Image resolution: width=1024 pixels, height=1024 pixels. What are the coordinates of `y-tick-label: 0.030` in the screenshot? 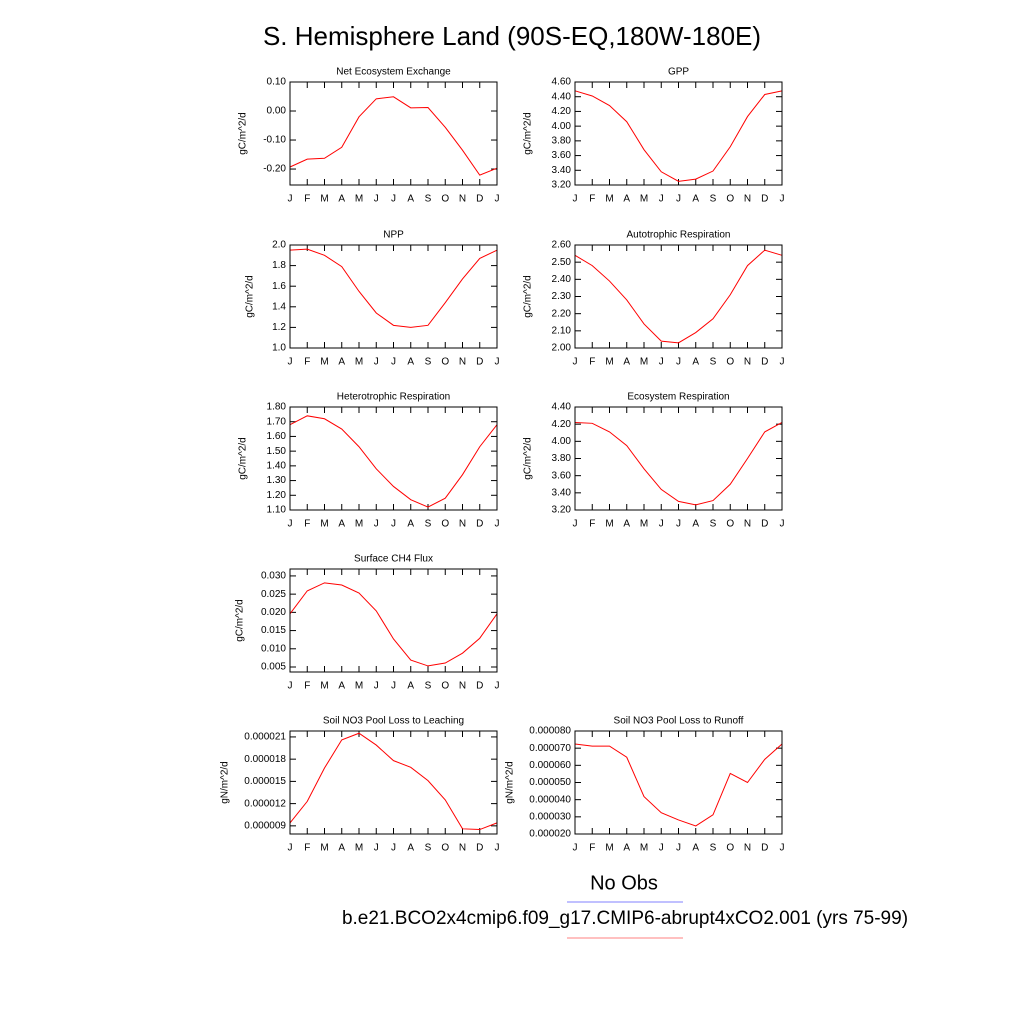 It's located at (273, 576).